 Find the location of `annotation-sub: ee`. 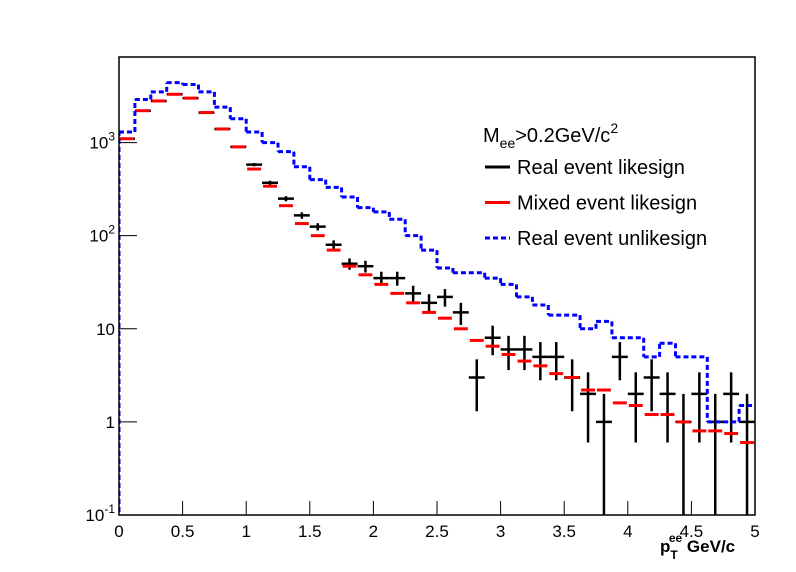

annotation-sub: ee is located at coordinates (508, 143).